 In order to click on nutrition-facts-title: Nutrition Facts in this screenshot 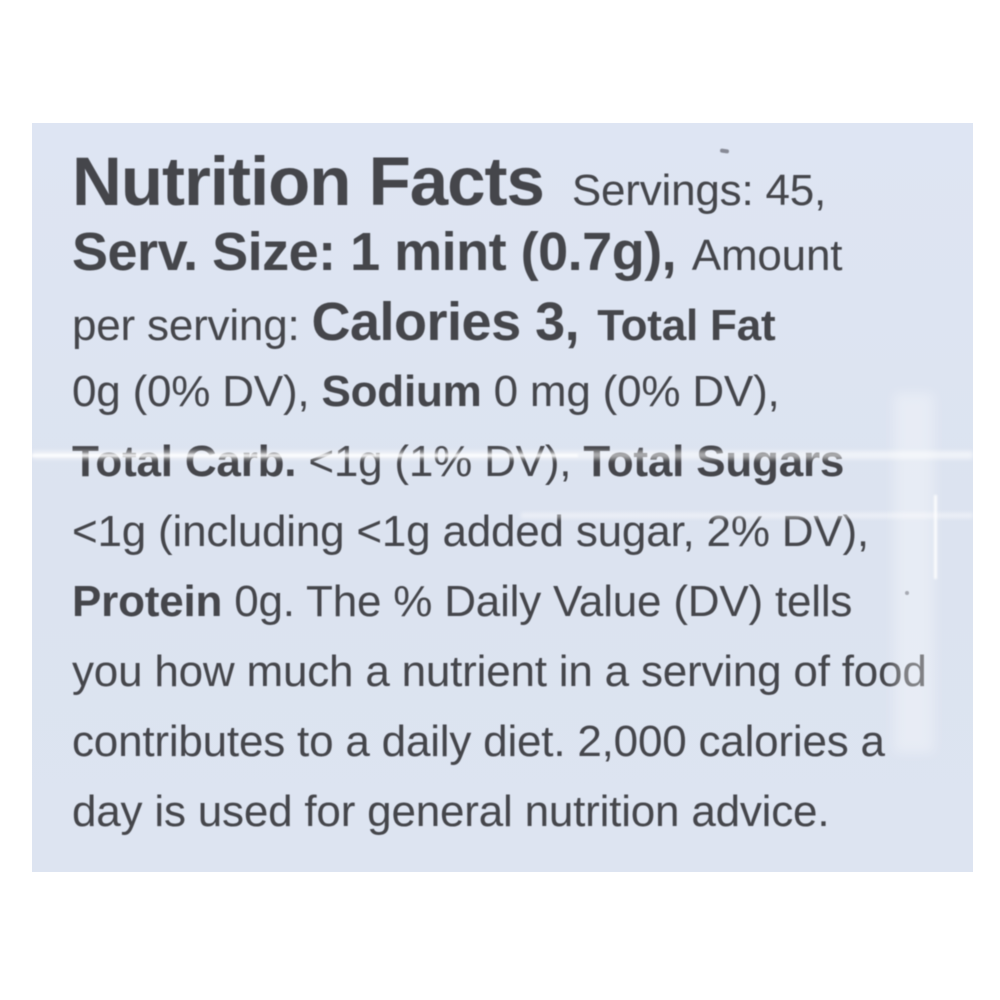, I will do `click(308, 181)`.